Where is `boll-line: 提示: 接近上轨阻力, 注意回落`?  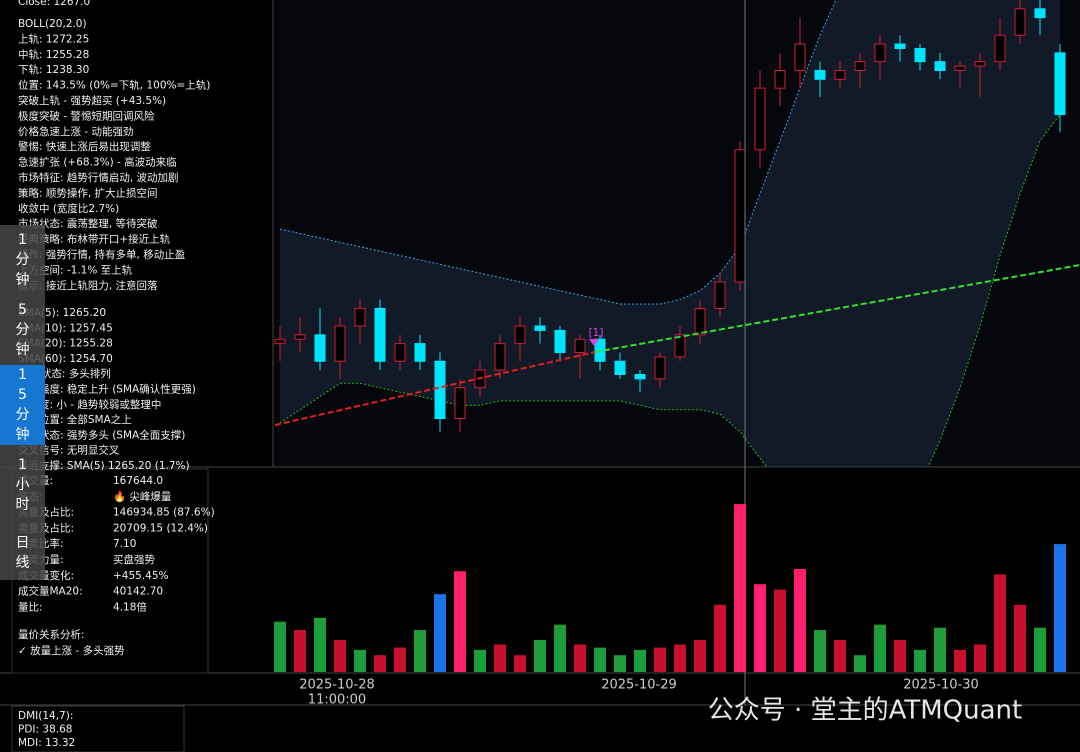 boll-line: 提示: 接近上轨阻力, 注意回落 is located at coordinates (88, 285).